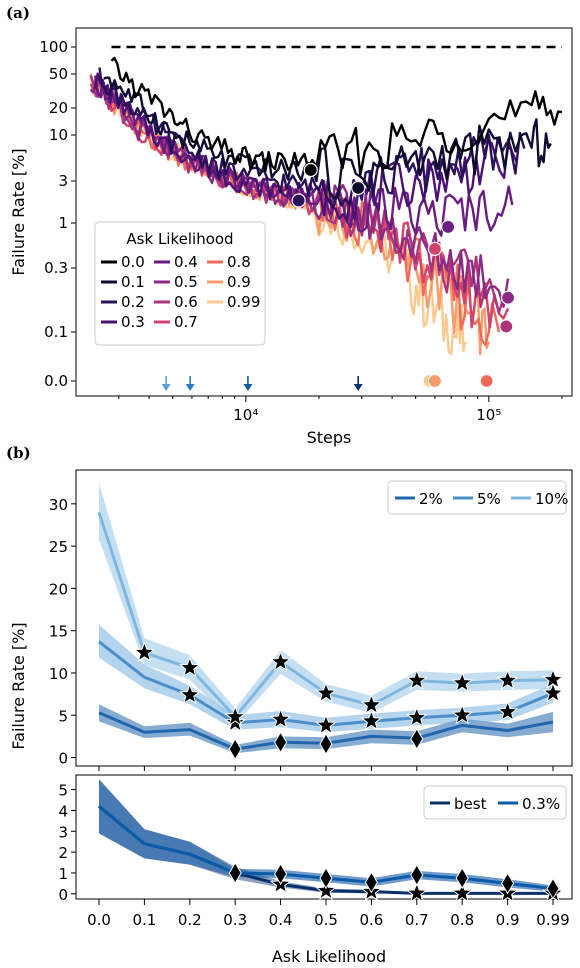  Describe the element at coordinates (312, 138) in the screenshot. I see `series-line-0.2` at that location.